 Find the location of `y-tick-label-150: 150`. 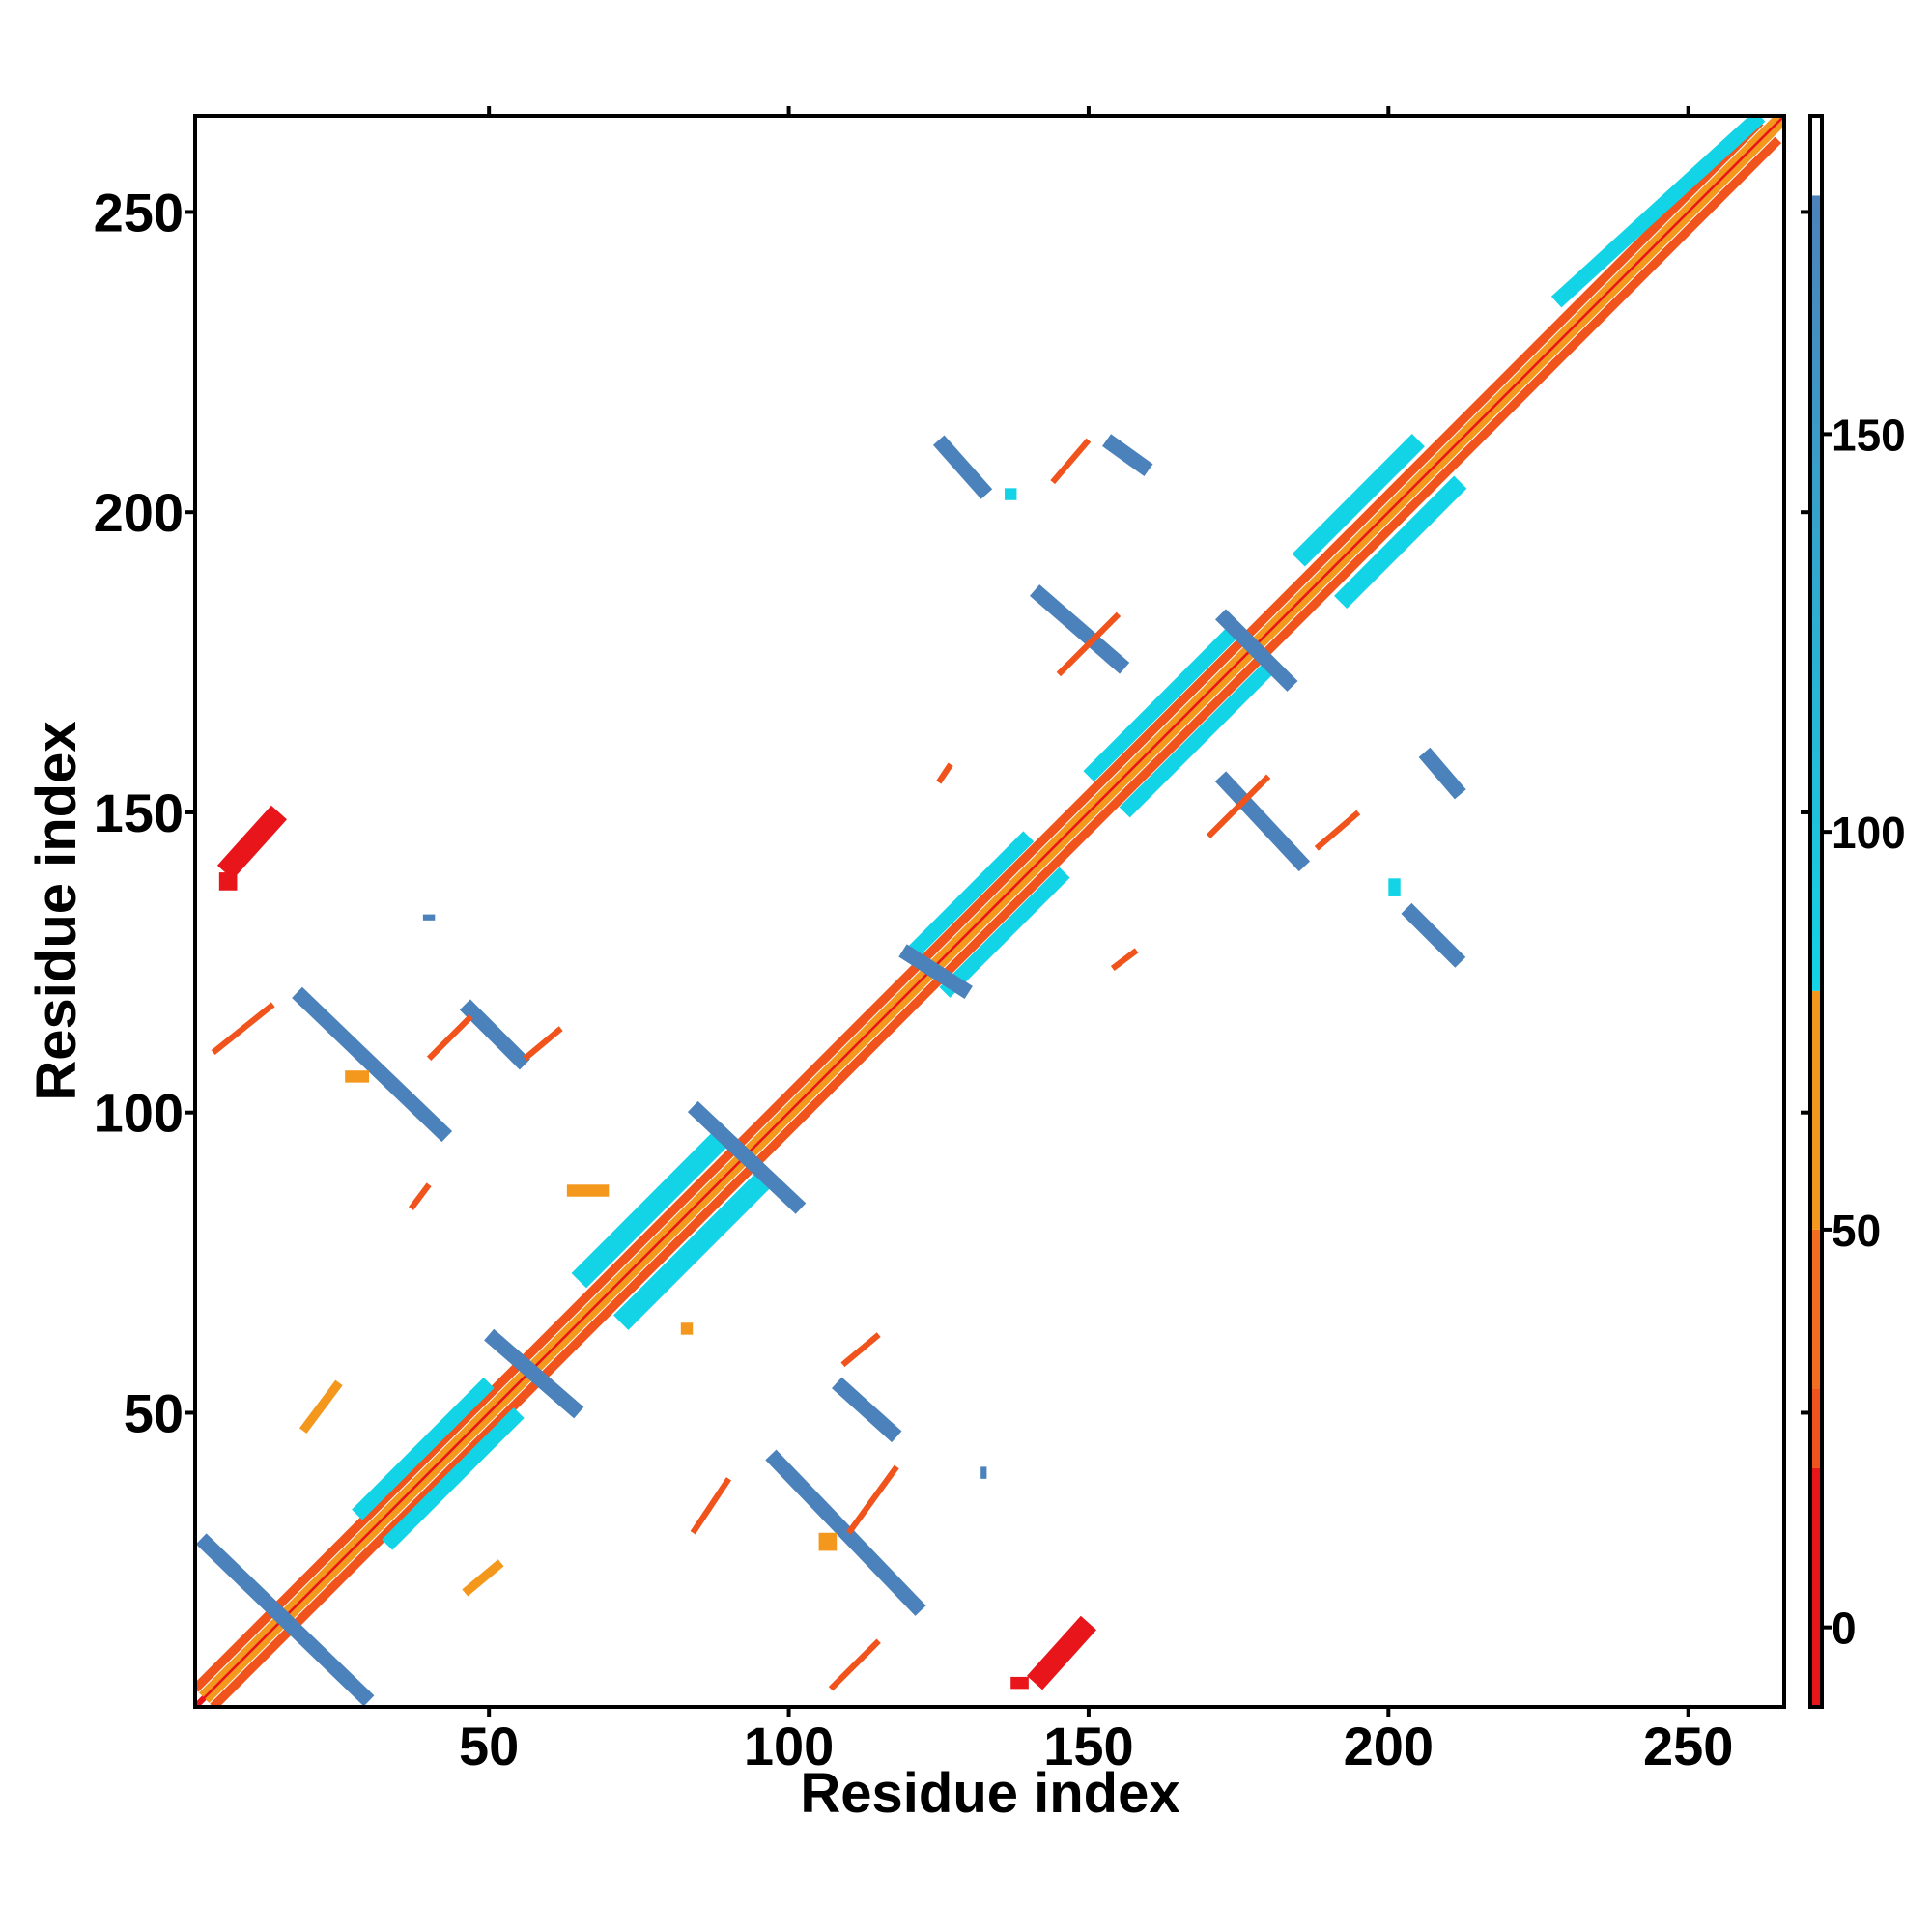

y-tick-label-150: 150 is located at coordinates (139, 812).